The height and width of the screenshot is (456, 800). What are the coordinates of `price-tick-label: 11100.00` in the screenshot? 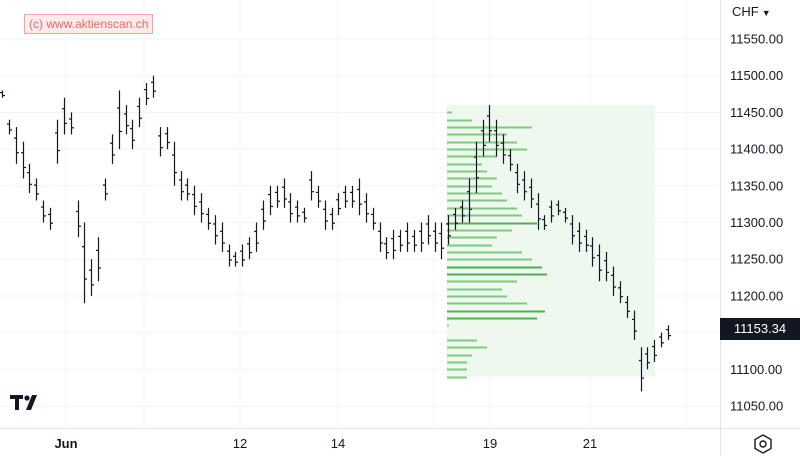 It's located at (756, 369).